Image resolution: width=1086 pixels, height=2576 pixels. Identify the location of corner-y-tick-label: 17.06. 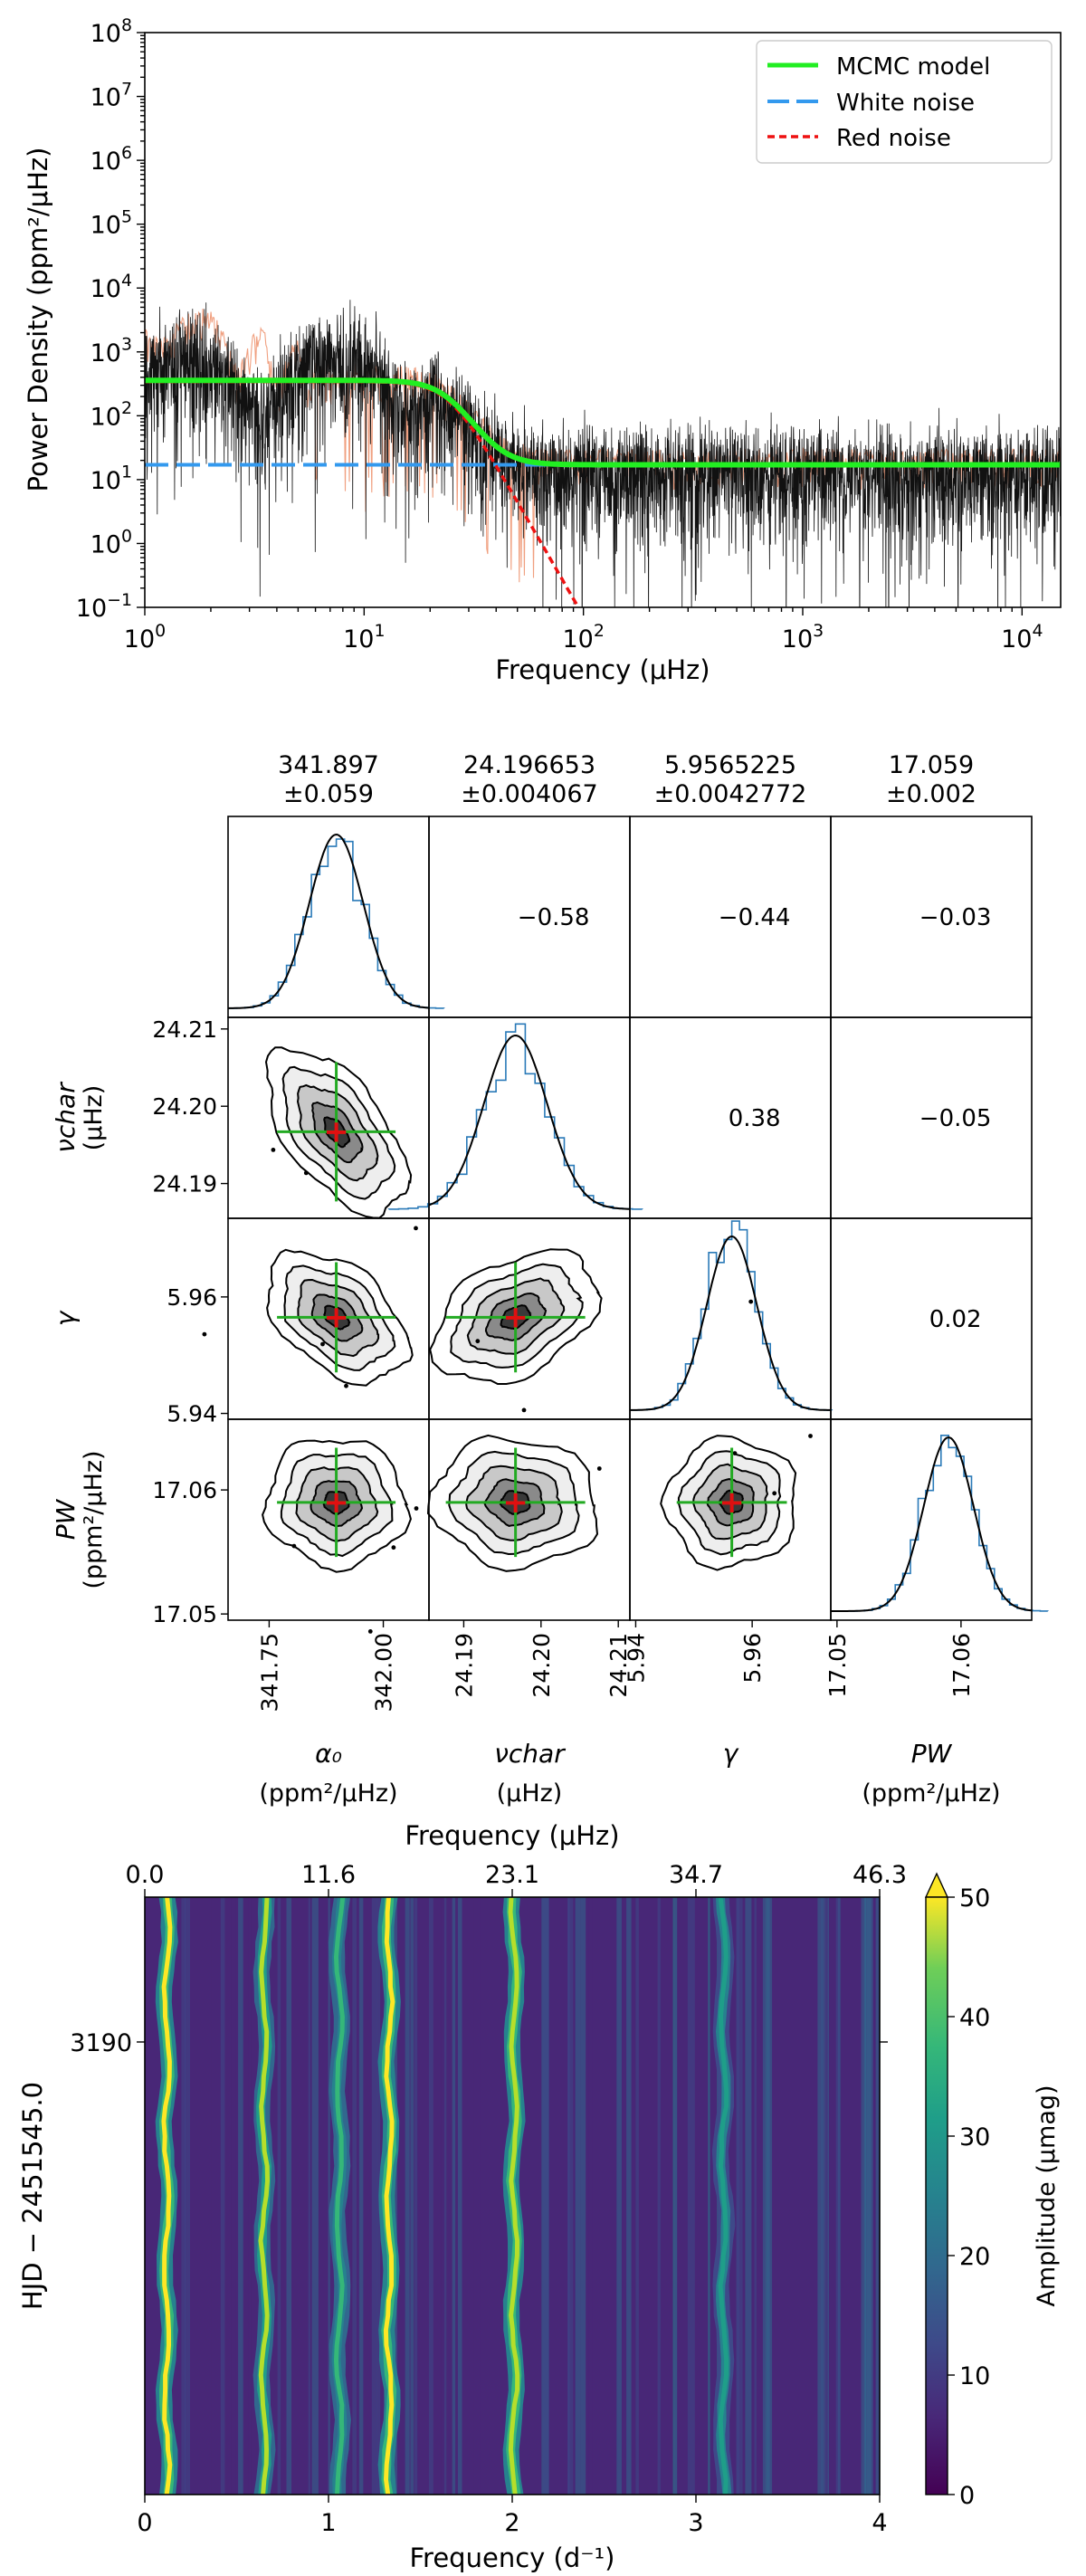
(185, 1490).